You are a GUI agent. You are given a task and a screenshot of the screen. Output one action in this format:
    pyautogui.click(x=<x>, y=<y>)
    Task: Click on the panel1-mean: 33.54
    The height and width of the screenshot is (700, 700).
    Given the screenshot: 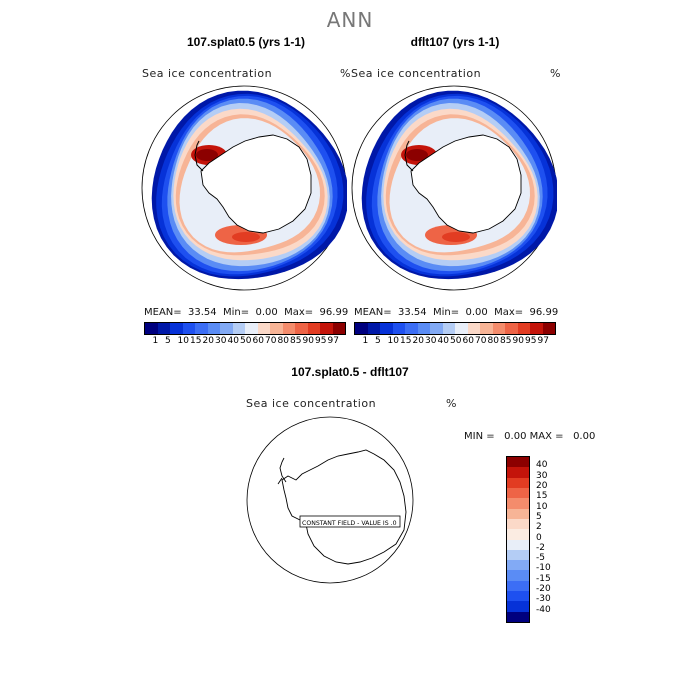 What is the action you would take?
    pyautogui.click(x=202, y=312)
    